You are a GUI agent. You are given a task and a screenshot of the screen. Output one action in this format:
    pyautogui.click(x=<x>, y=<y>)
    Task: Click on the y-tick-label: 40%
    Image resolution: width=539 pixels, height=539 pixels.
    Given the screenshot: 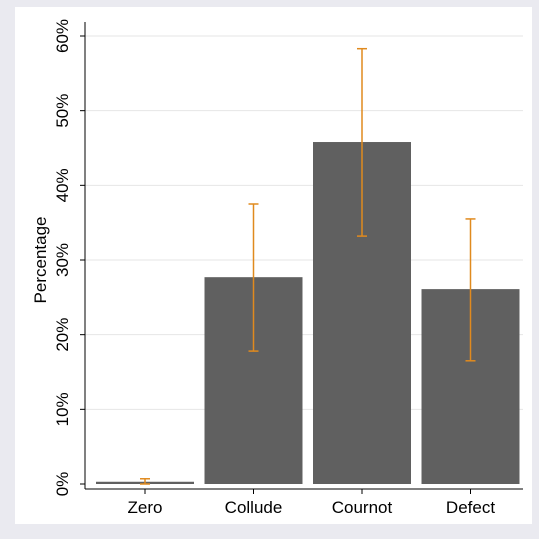 What is the action you would take?
    pyautogui.click(x=62, y=185)
    